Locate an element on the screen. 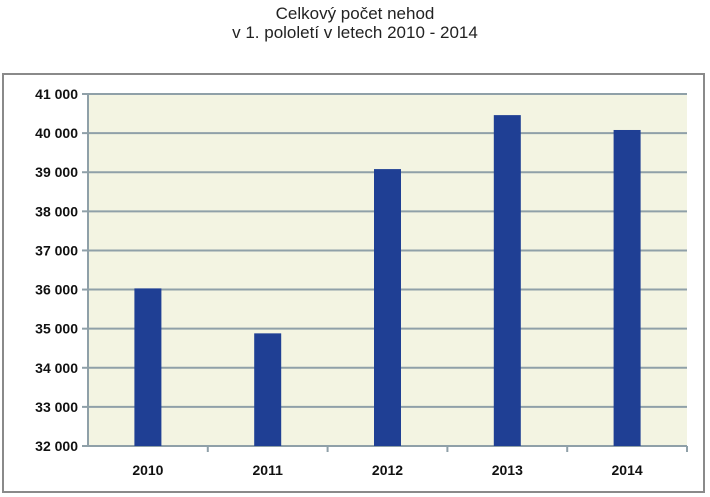  x-tick-label: 2010 is located at coordinates (147, 470).